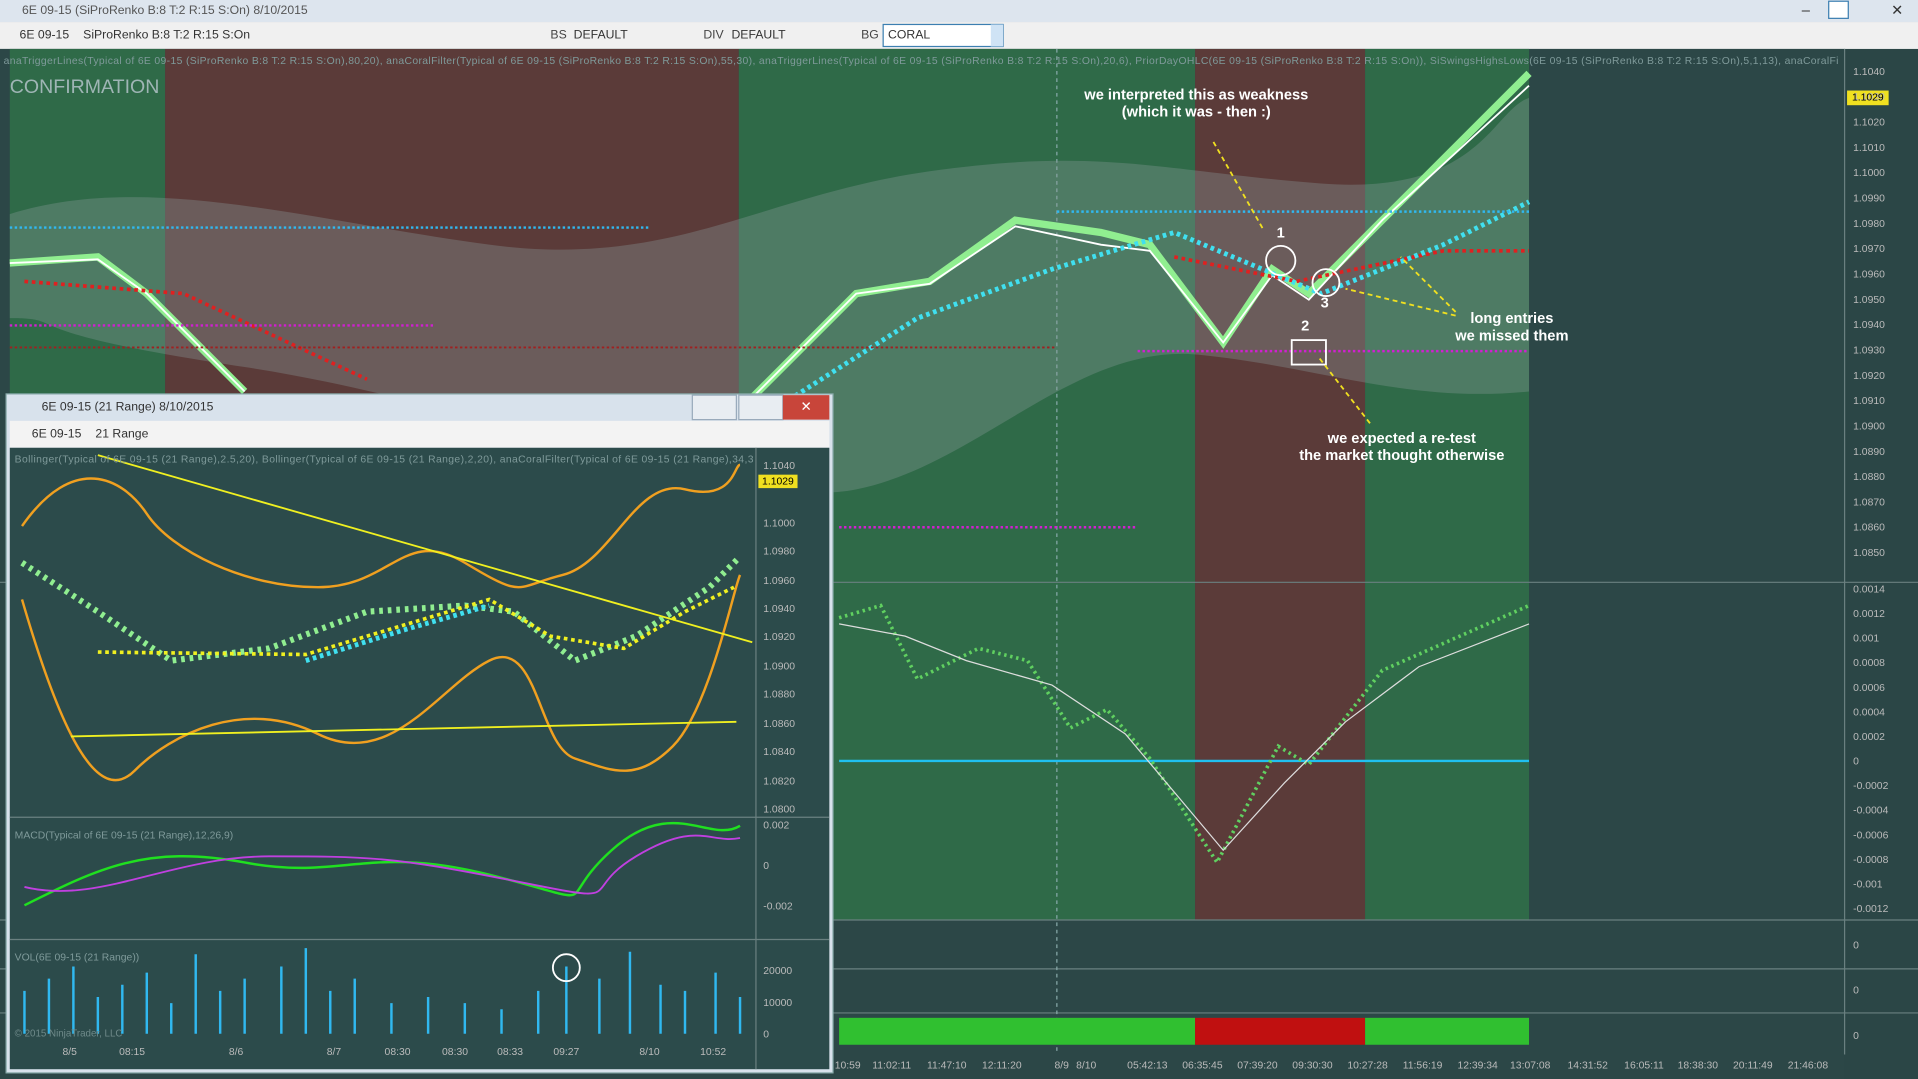  Describe the element at coordinates (758, 35) in the screenshot. I see `div-select: DEFAULT` at that location.